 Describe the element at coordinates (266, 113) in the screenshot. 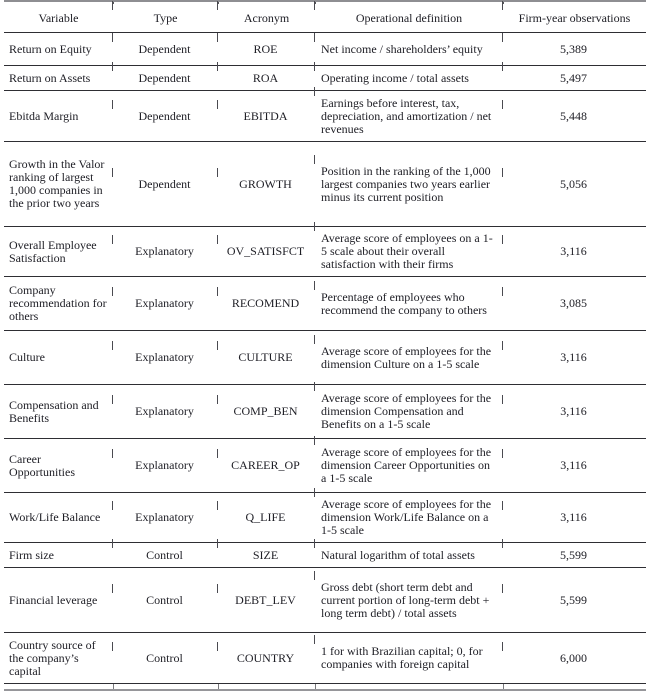

I see `cell-acronym: EBITDA` at that location.